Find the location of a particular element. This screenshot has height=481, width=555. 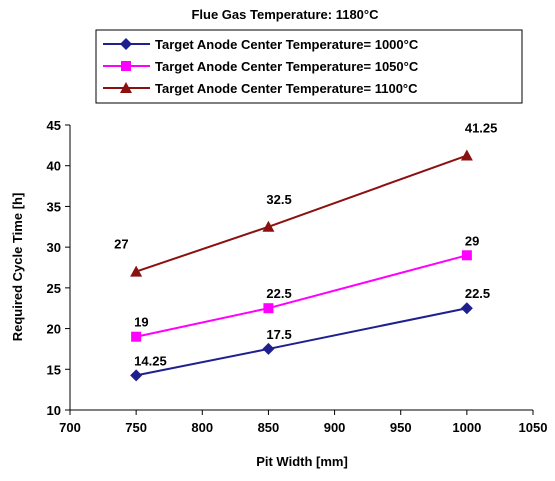

x-tick-label: 800 is located at coordinates (202, 427).